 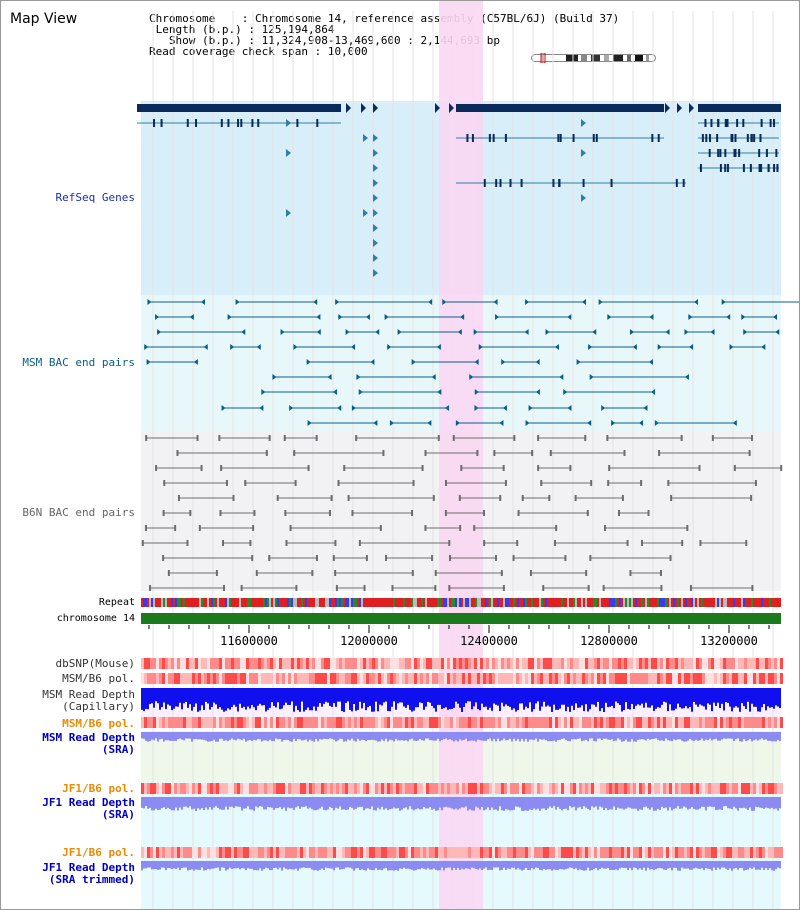 What do you see at coordinates (88, 874) in the screenshot?
I see `jf1-read-depth-trimmed-label: JF1 Read Depth (SRA trimmed)` at bounding box center [88, 874].